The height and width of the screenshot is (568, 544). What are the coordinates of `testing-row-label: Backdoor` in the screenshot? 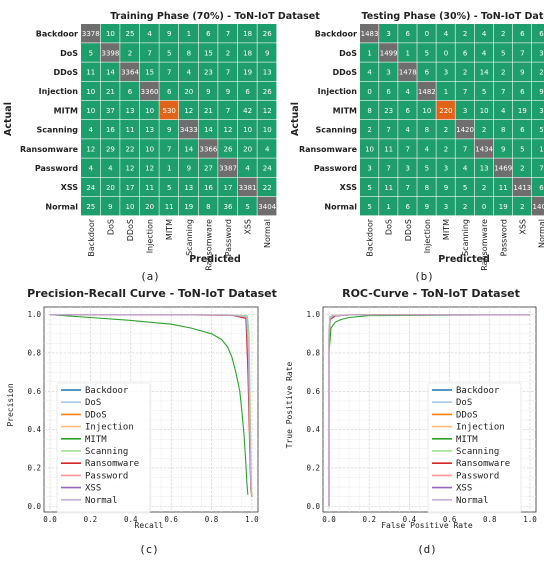 It's located at (336, 34).